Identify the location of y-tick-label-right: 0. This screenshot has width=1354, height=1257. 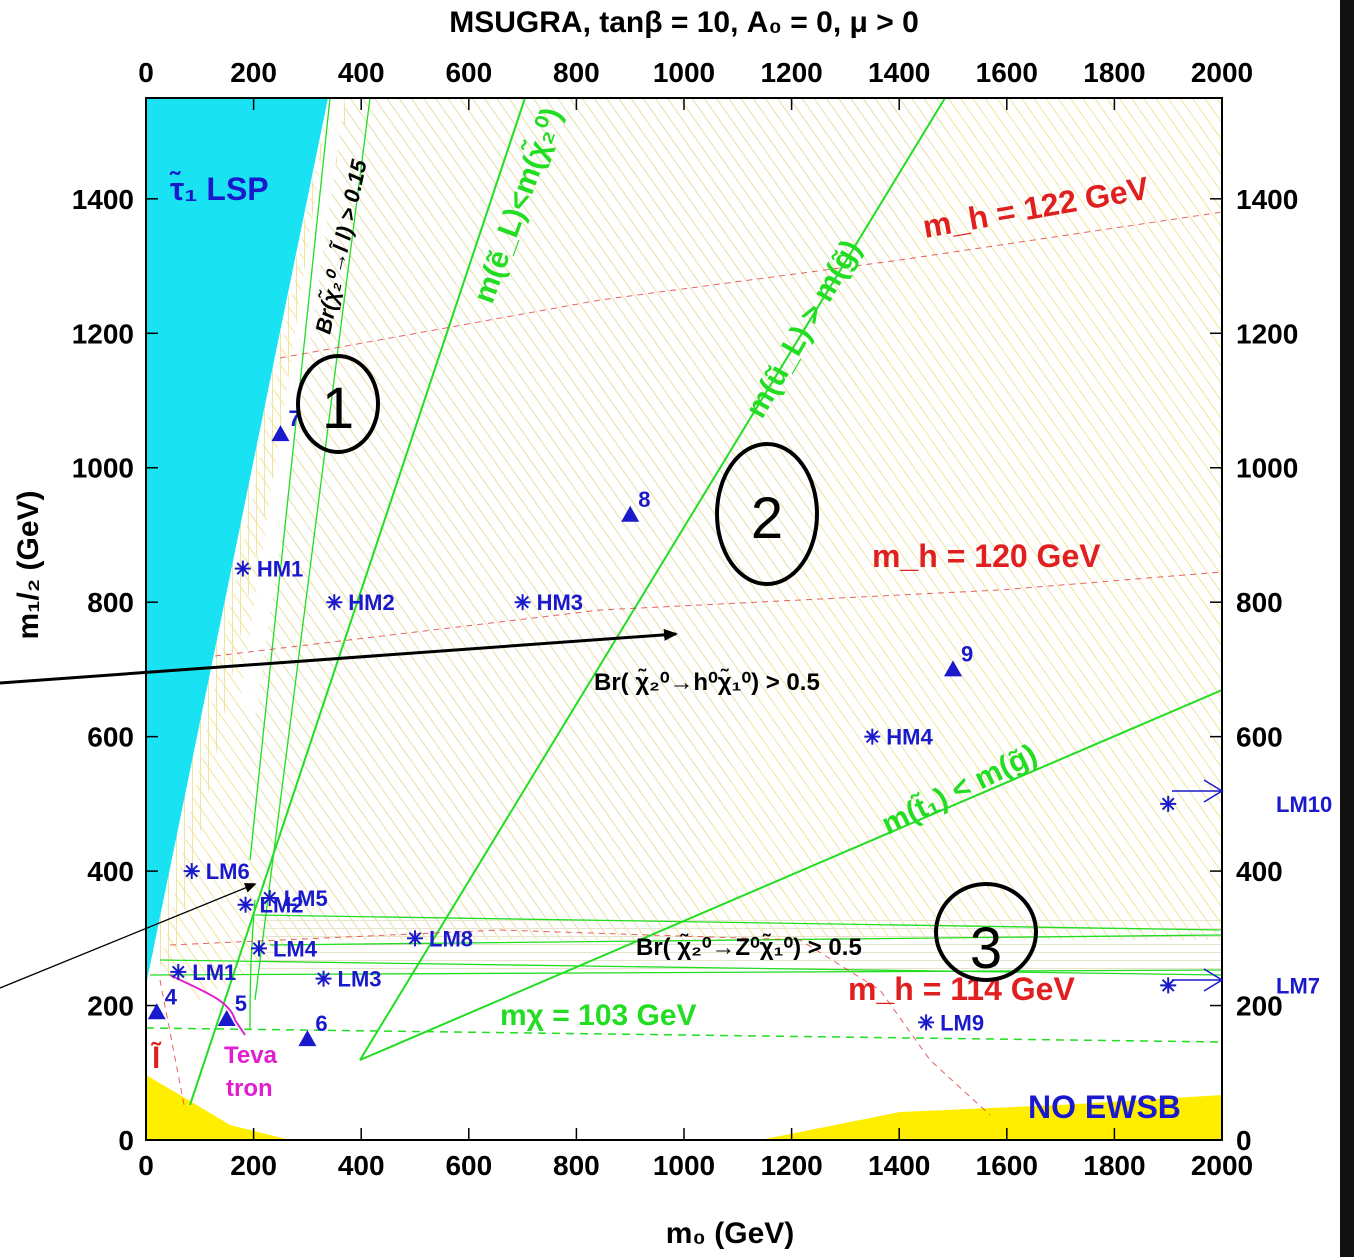
(1244, 1140).